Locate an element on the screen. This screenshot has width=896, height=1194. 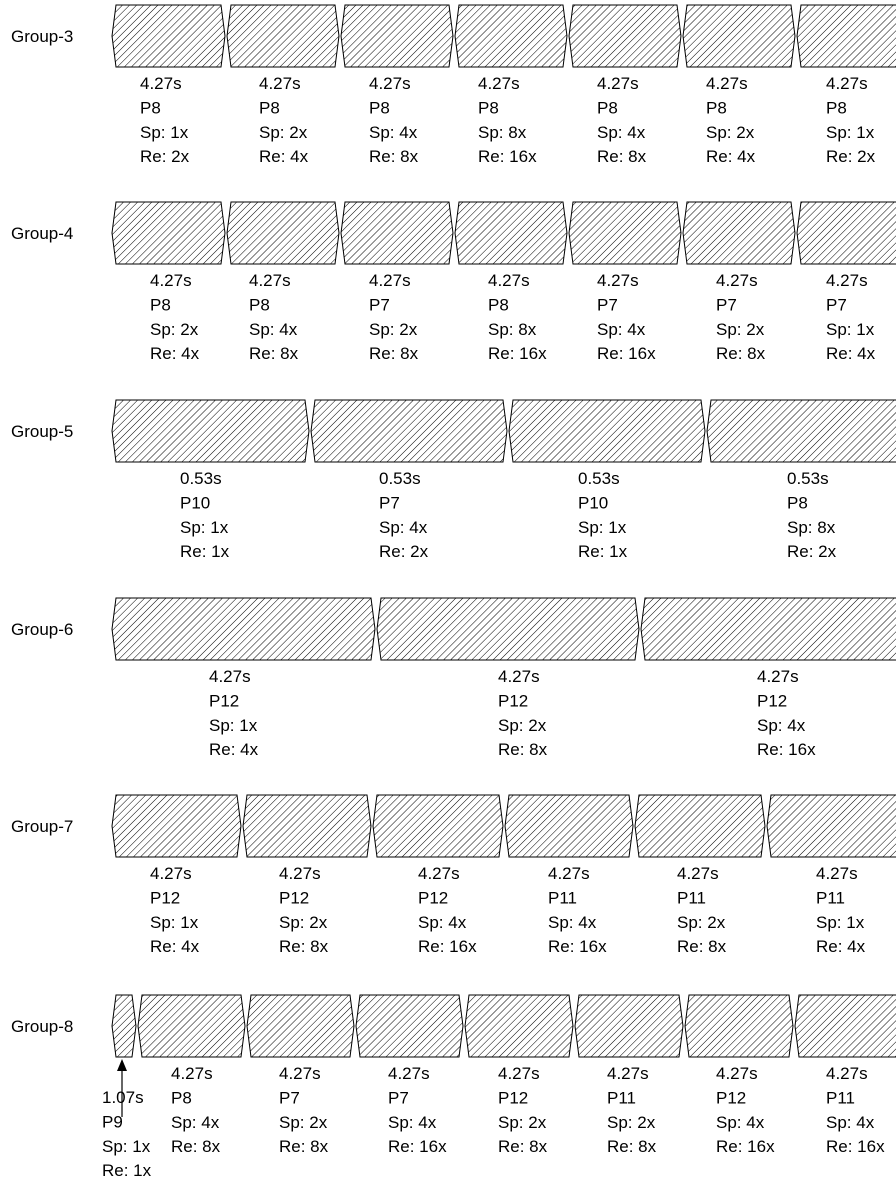
group-label: Group-5 is located at coordinates (42, 431).